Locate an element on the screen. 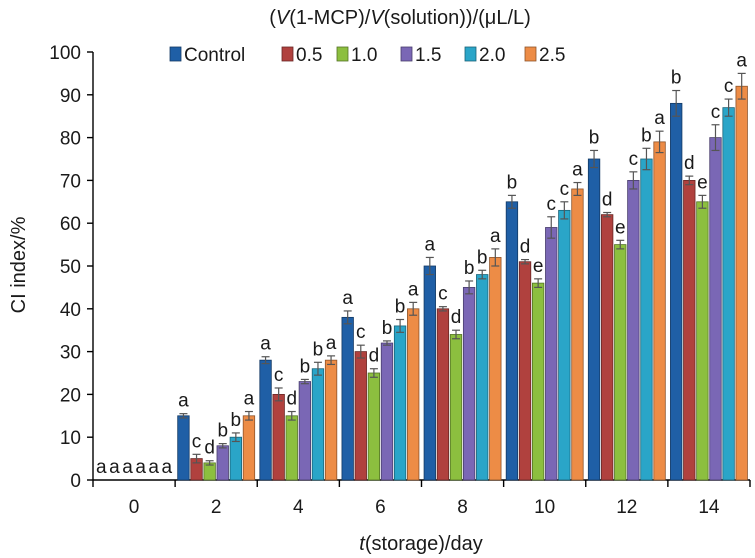  chart-title-part-5: (solution))/(μL/L) is located at coordinates (457, 18).